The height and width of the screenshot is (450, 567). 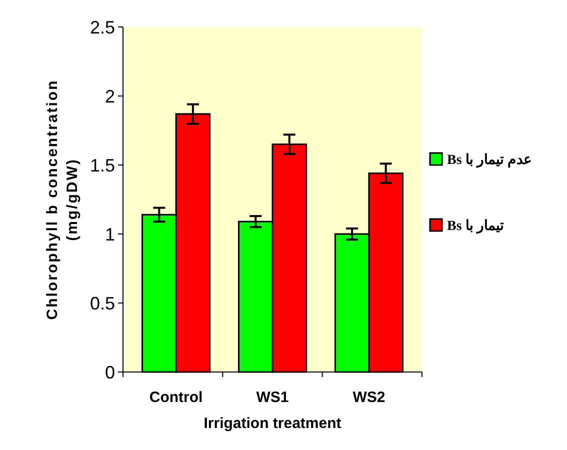 What do you see at coordinates (109, 96) in the screenshot?
I see `y-tick-label: 2` at bounding box center [109, 96].